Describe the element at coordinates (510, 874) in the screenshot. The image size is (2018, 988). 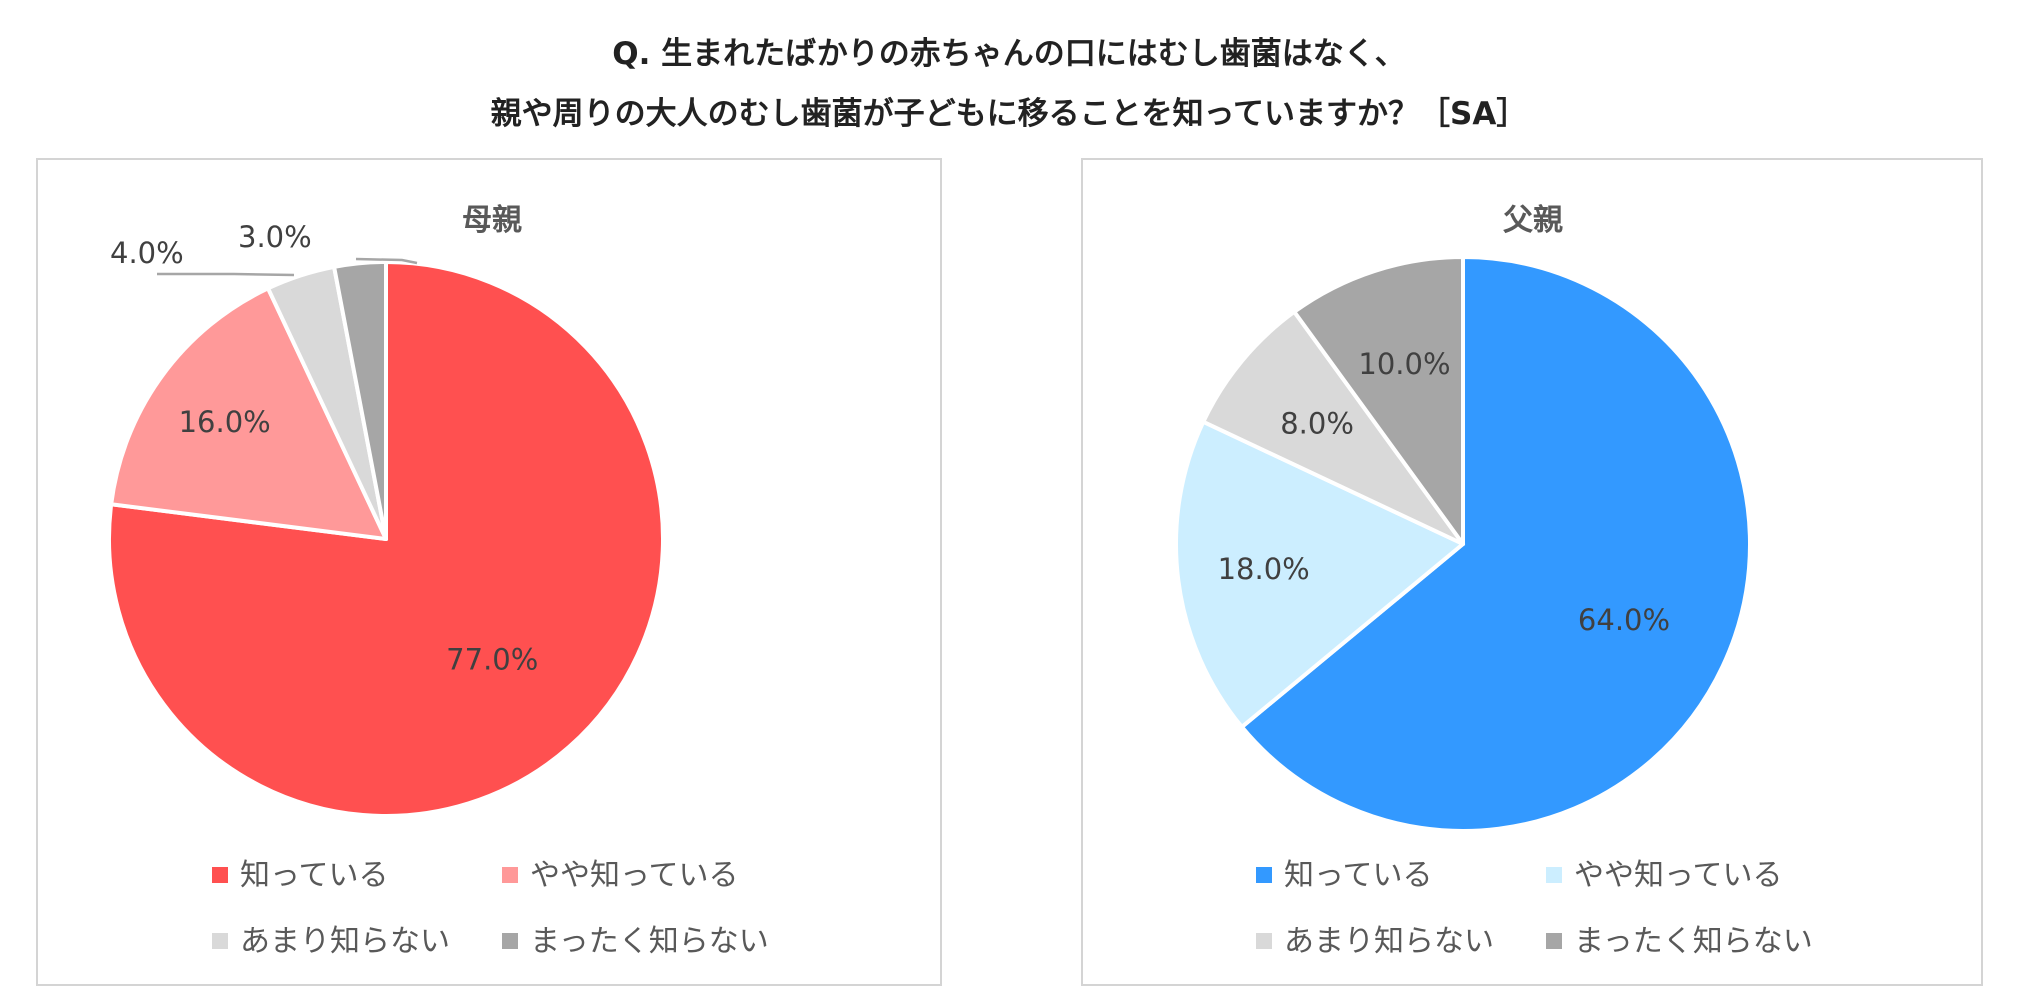
I see `legend-swatch-pink` at that location.